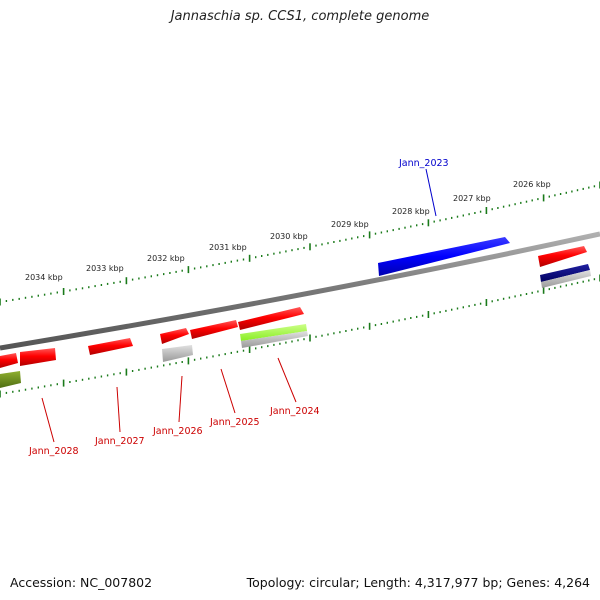 The image size is (600, 600). What do you see at coordinates (431, 192) in the screenshot?
I see `leader-Jann_2023` at bounding box center [431, 192].